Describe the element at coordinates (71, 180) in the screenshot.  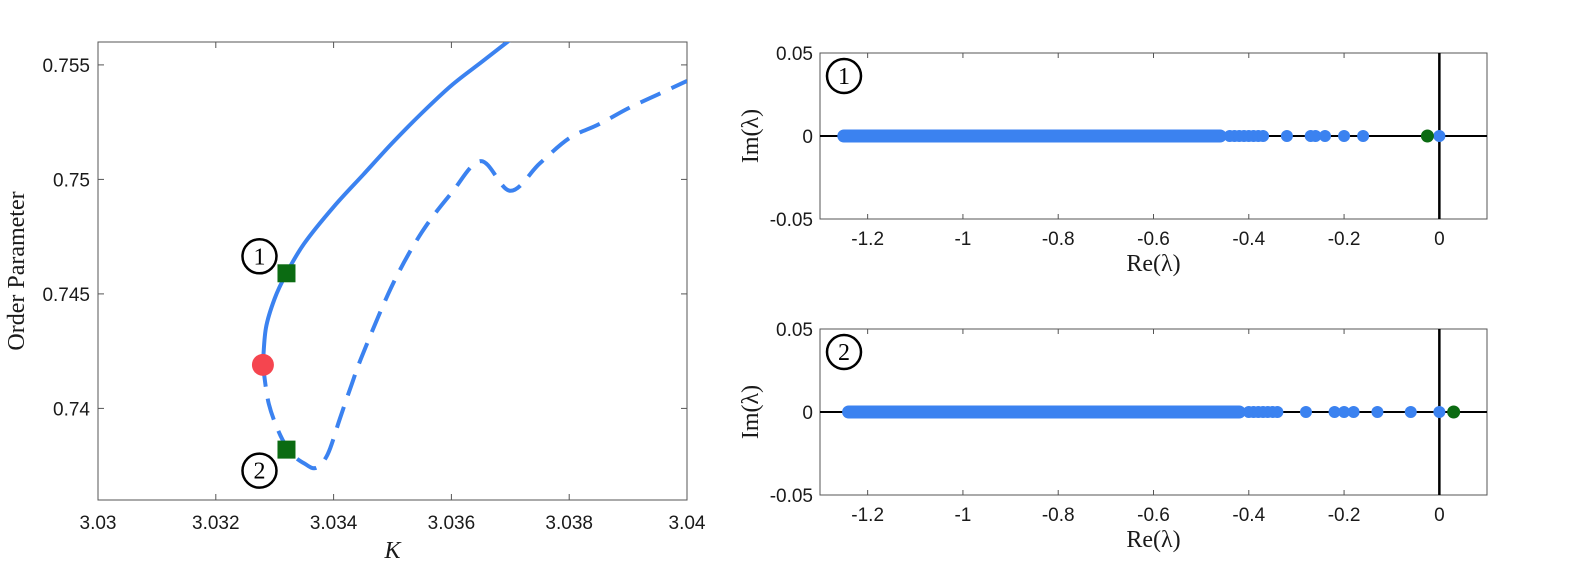
I see `y-tick-label: 0.75` at that location.